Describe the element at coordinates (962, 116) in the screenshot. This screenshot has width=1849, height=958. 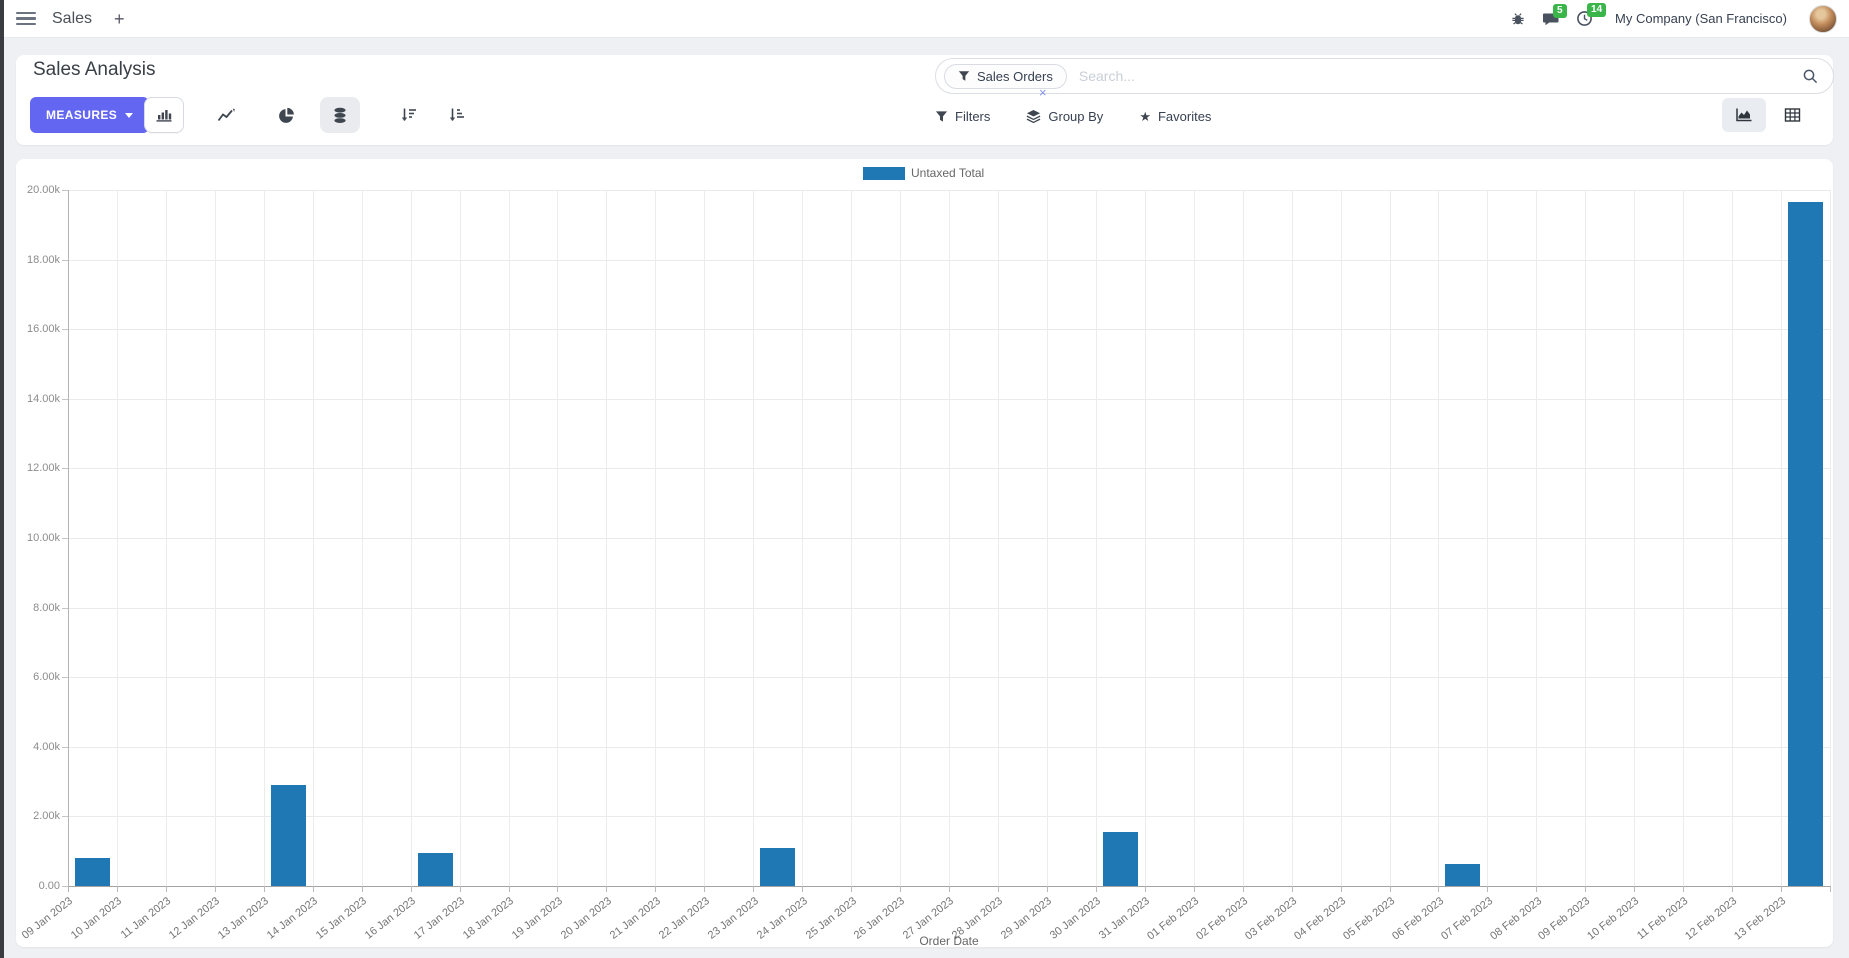
I see `filters-button: Filters` at that location.